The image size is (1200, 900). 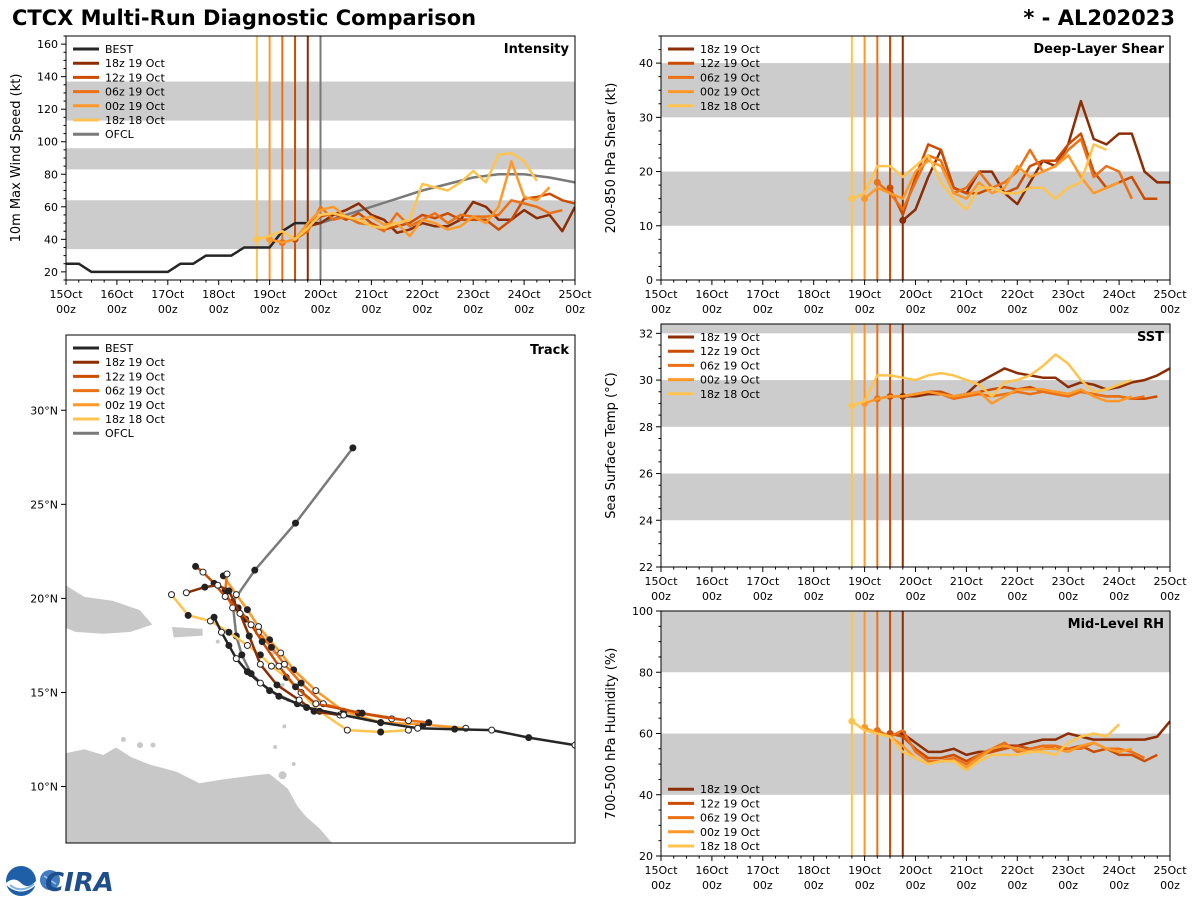 What do you see at coordinates (712, 870) in the screenshot?
I see `rh-x-tick-label: 16Oct` at bounding box center [712, 870].